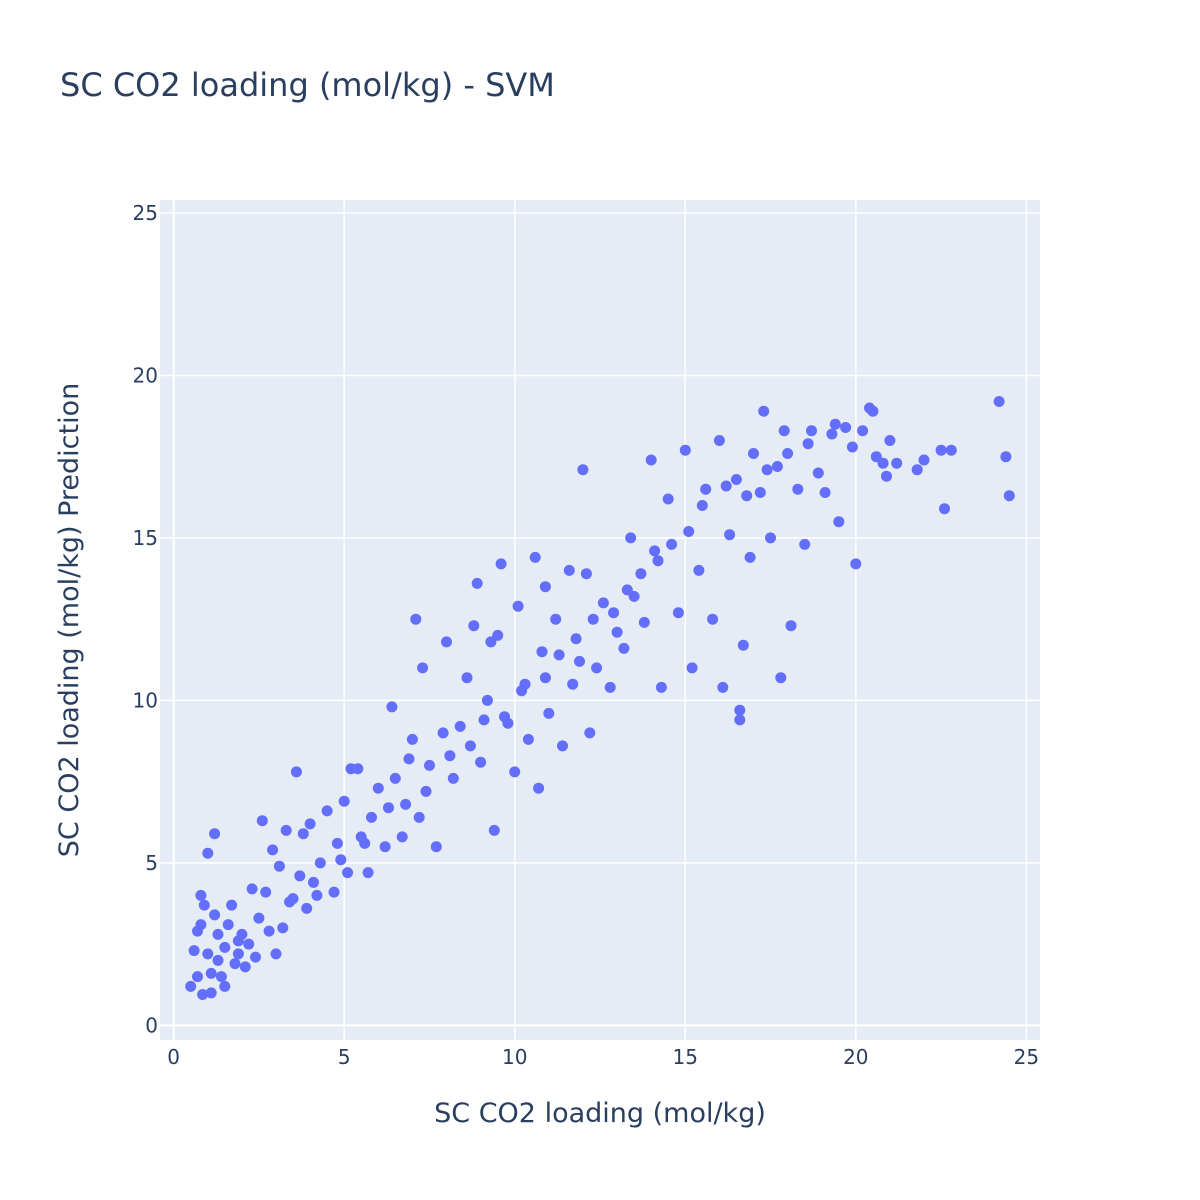 Image resolution: width=1200 pixels, height=1200 pixels. Describe the element at coordinates (855, 1057) in the screenshot. I see `x-tick-label: 20` at that location.